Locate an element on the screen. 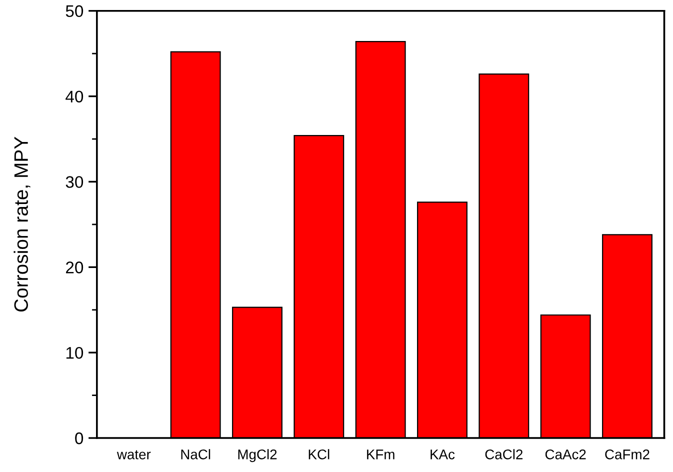 The width and height of the screenshot is (673, 472). y-tick-label: 0 is located at coordinates (79, 438).